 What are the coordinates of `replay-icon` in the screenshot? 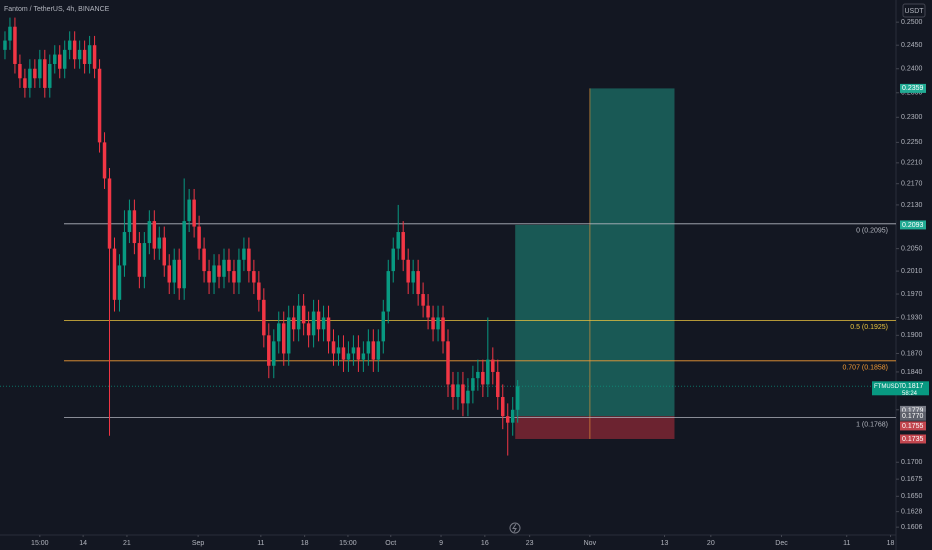 It's located at (515, 528).